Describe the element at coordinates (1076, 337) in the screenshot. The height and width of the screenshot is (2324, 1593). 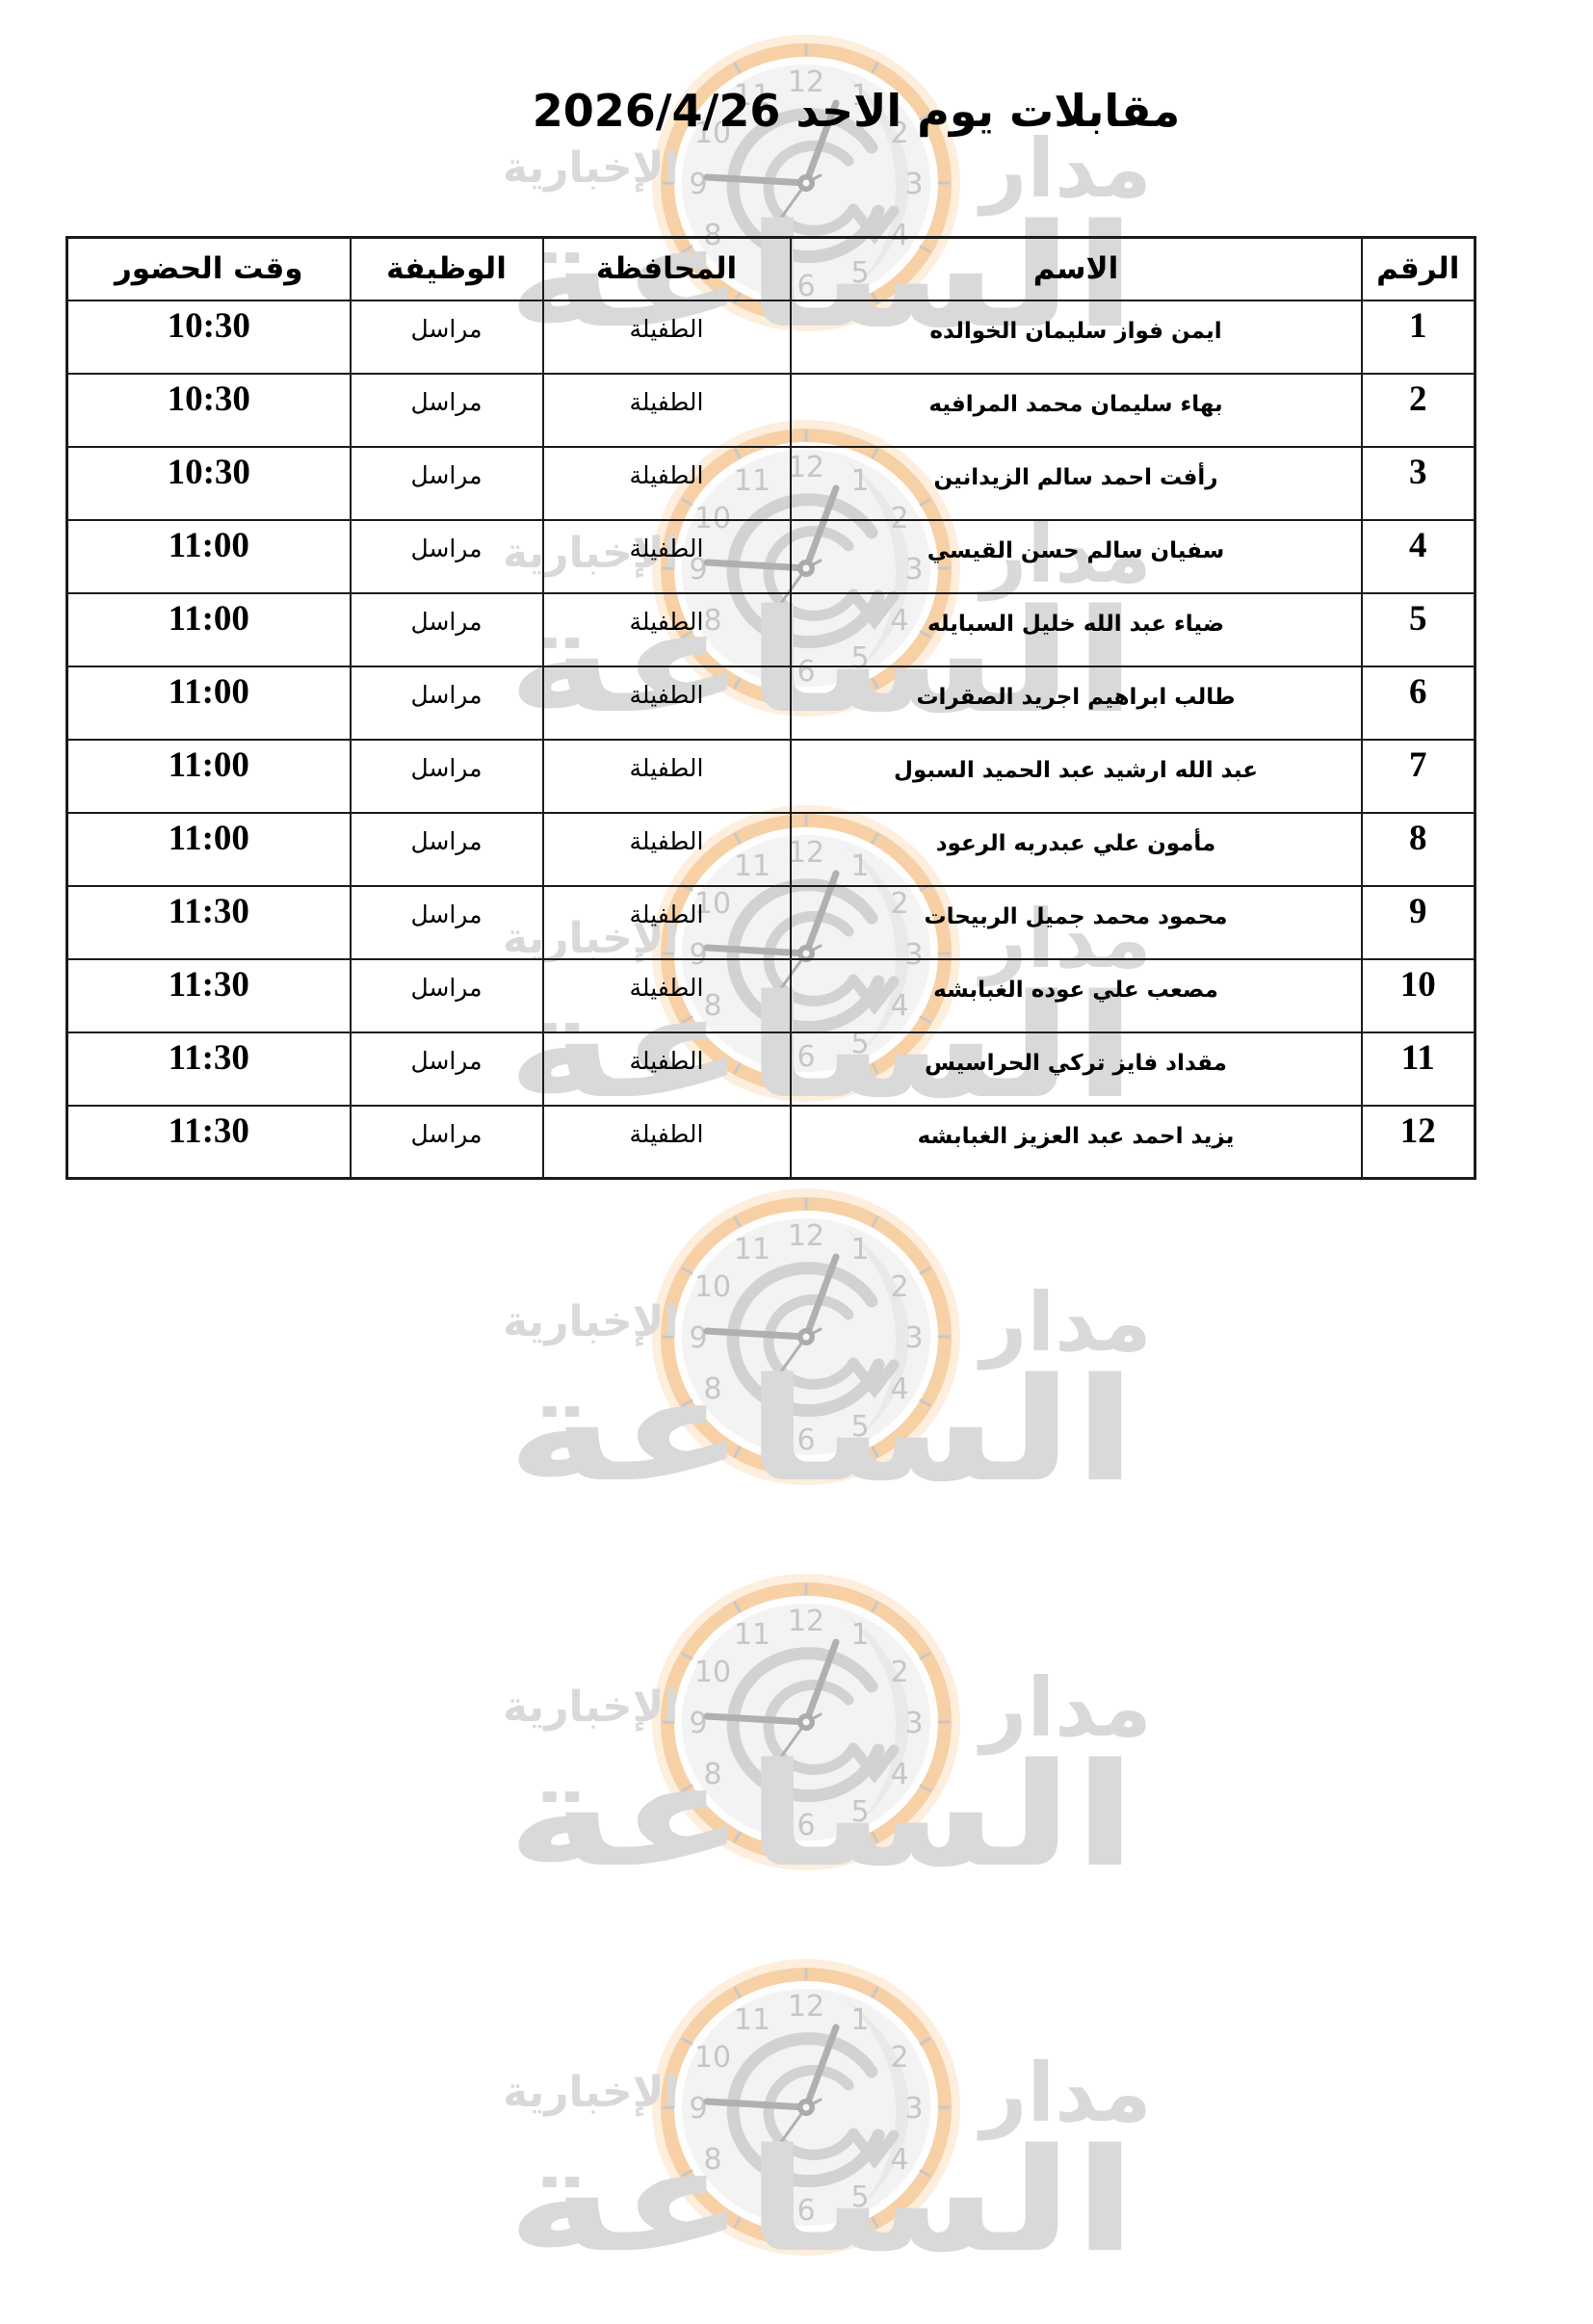
I see `cell-name: ايمن فواز سليمان الخوالده` at that location.